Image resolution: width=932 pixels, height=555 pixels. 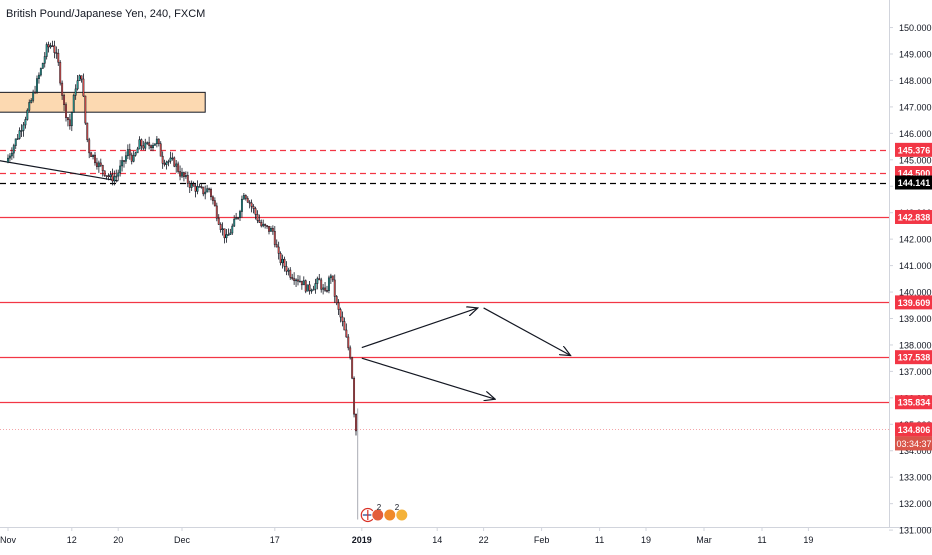 What do you see at coordinates (915, 531) in the screenshot?
I see `price-tick-label: 131.000` at bounding box center [915, 531].